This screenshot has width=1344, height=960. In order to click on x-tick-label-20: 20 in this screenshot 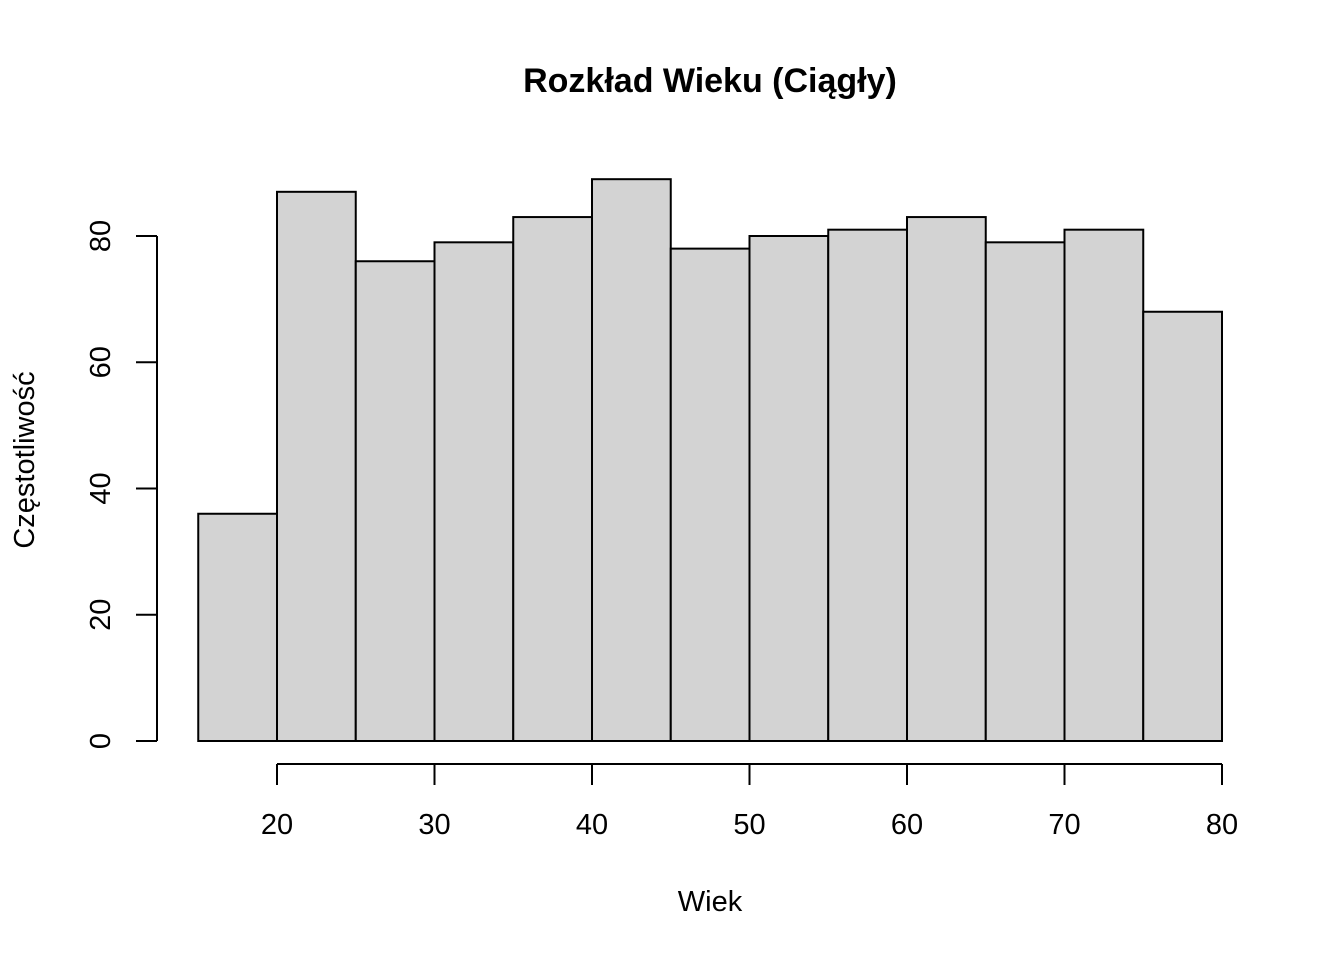, I will do `click(277, 825)`.